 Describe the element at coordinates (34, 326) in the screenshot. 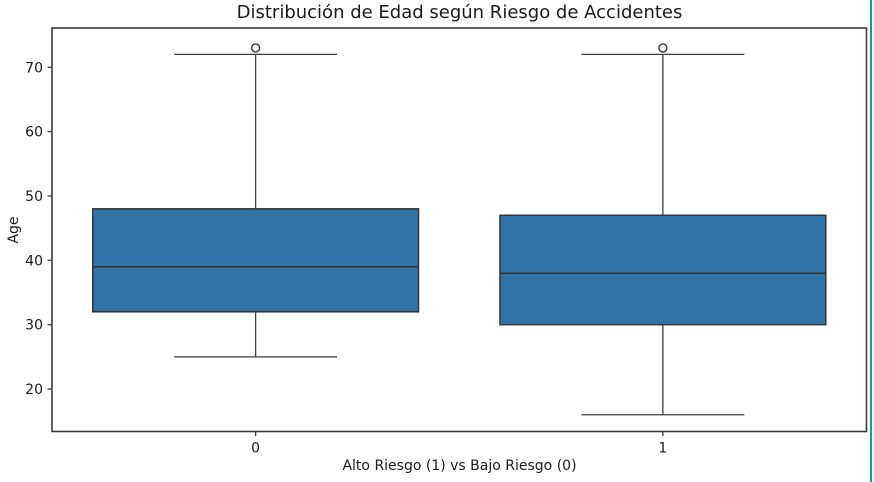

I see `y-tick-label: 30` at that location.